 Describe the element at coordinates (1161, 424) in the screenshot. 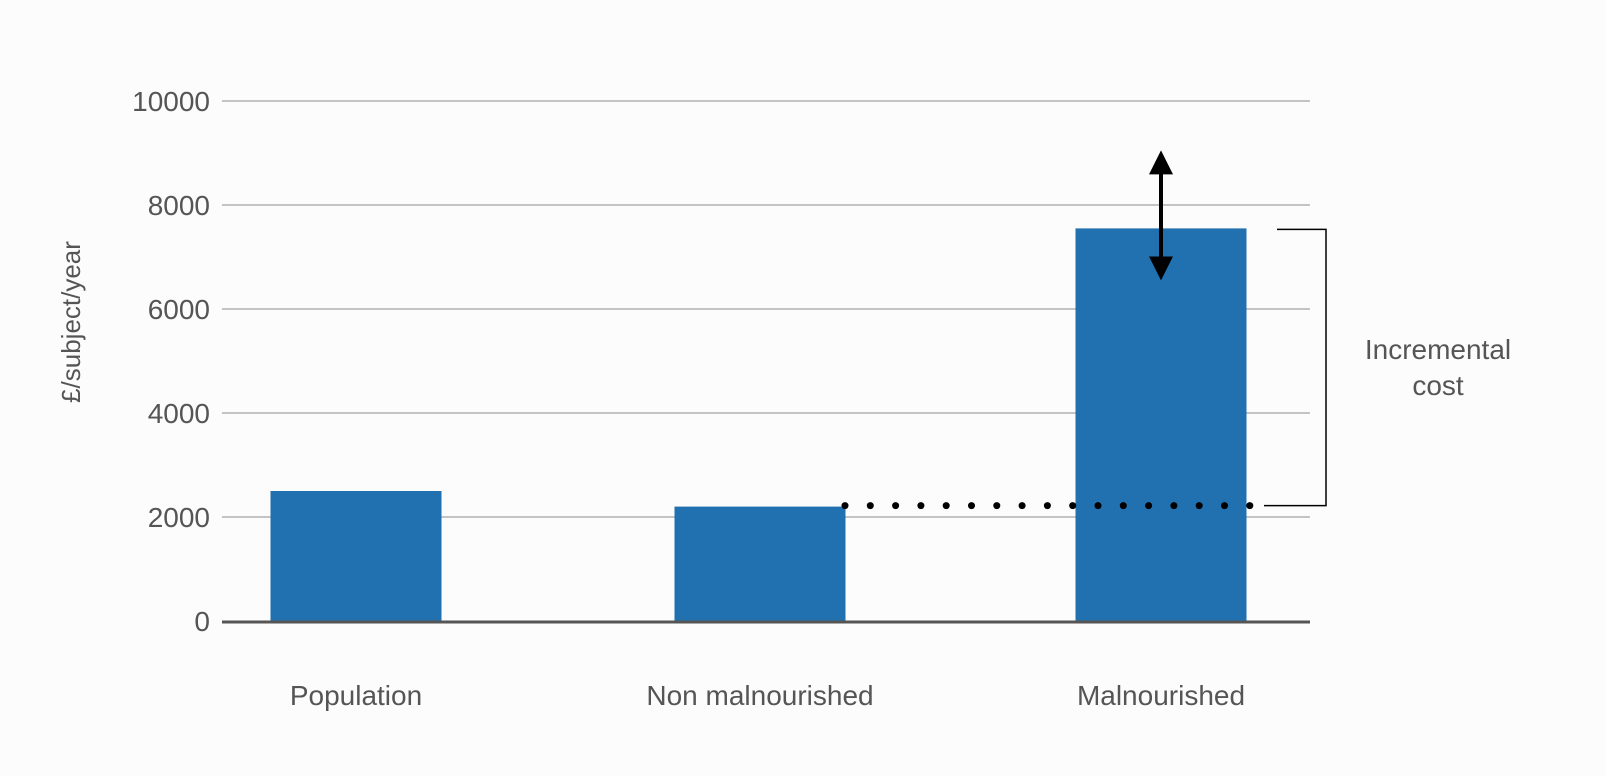

I see `bar-malnourished` at that location.